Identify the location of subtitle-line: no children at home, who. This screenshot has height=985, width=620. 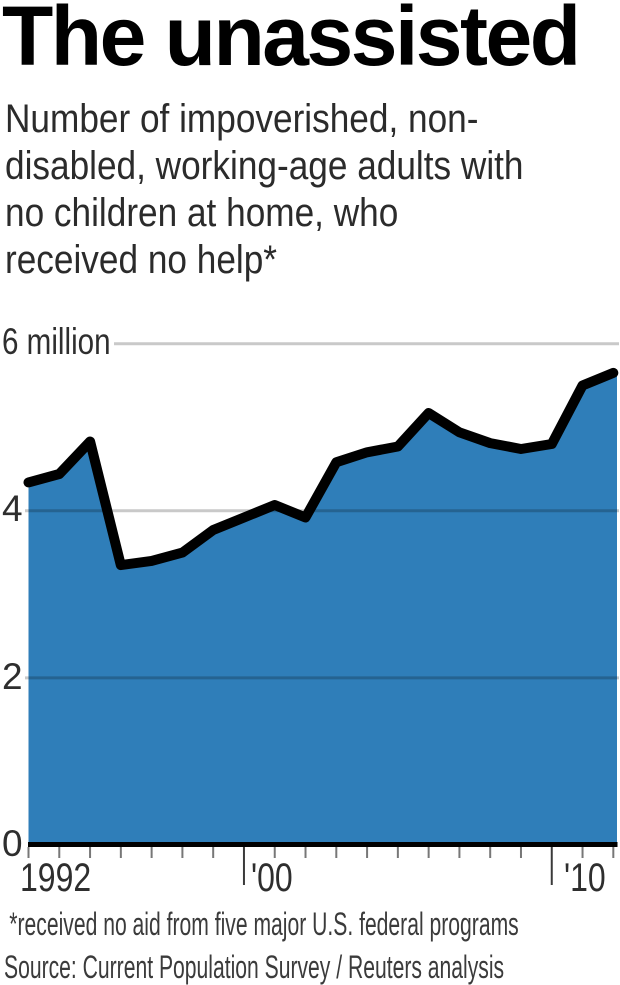
(202, 213).